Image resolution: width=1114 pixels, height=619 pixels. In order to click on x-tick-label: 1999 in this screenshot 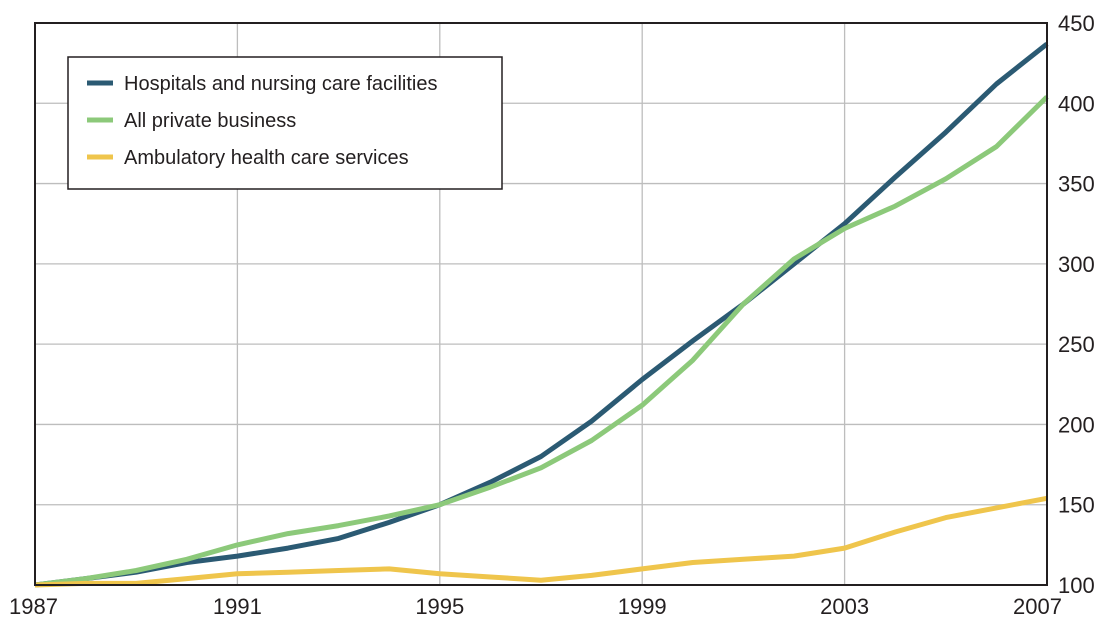, I will do `click(642, 606)`.